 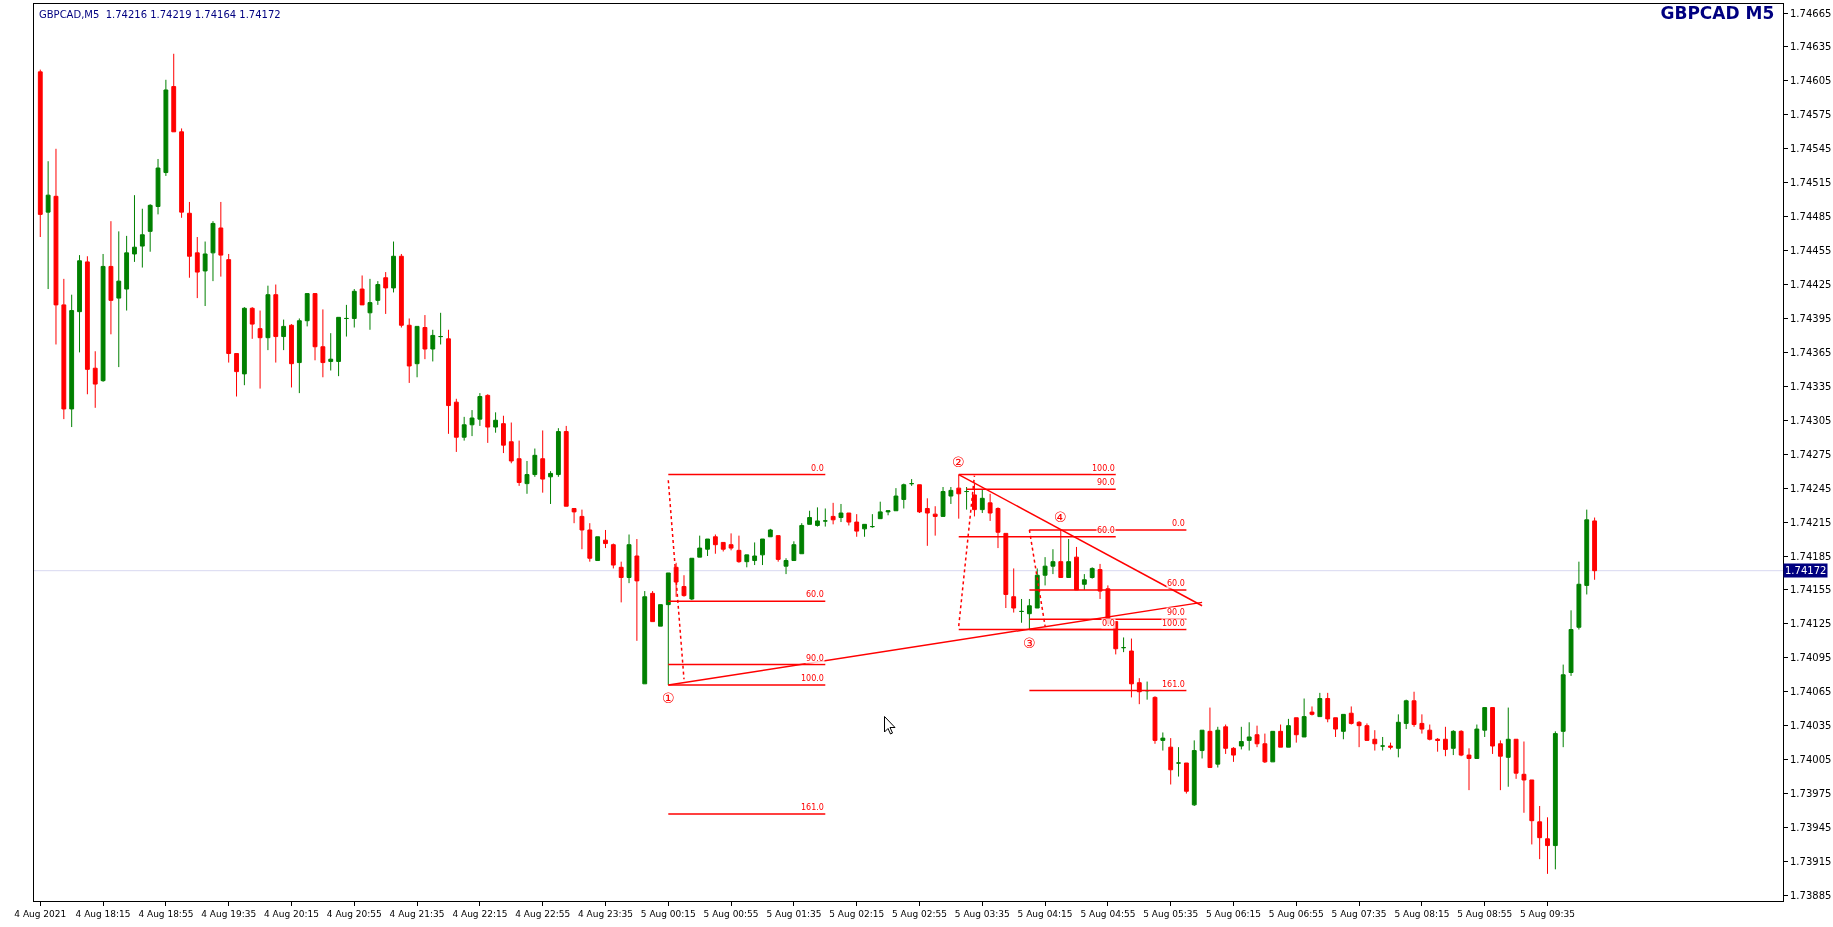 What do you see at coordinates (605, 913) in the screenshot?
I see `x-tick-label: 4 Aug 23:35` at bounding box center [605, 913].